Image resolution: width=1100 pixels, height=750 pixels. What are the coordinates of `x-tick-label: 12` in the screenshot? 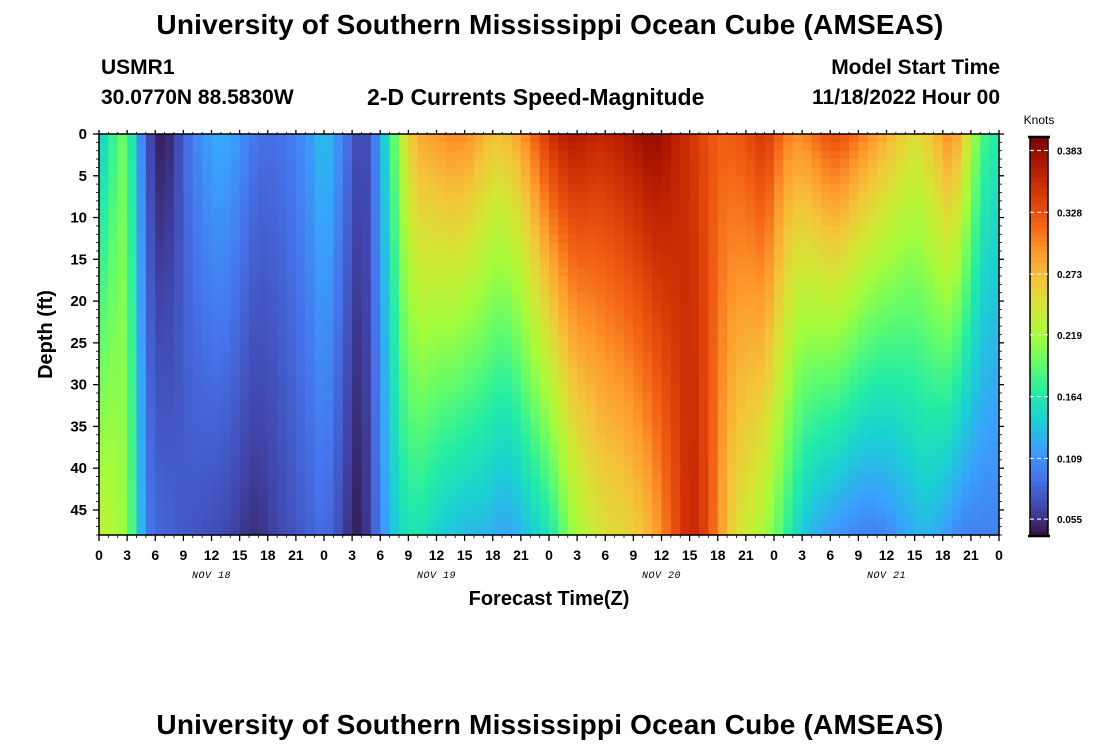 It's located at (662, 555).